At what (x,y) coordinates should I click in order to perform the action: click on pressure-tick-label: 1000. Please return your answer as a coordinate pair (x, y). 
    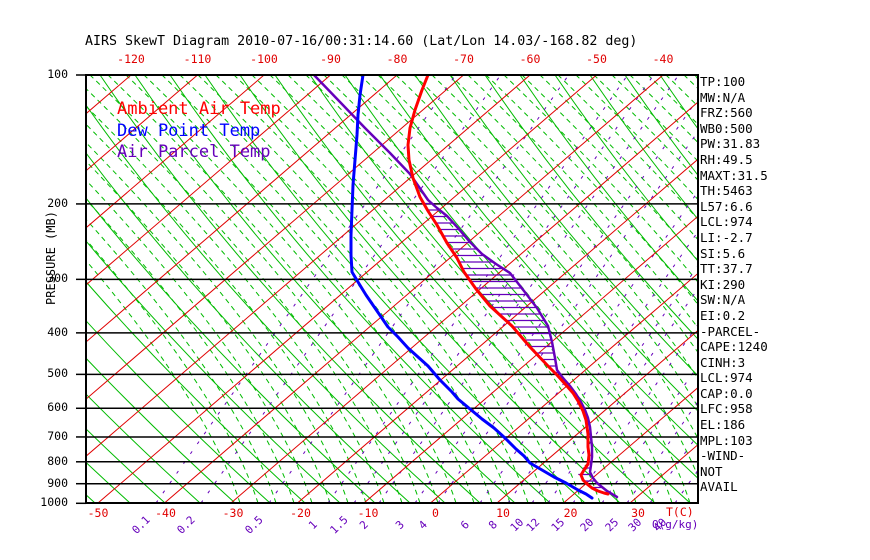
    Looking at the image, I should click on (54, 502).